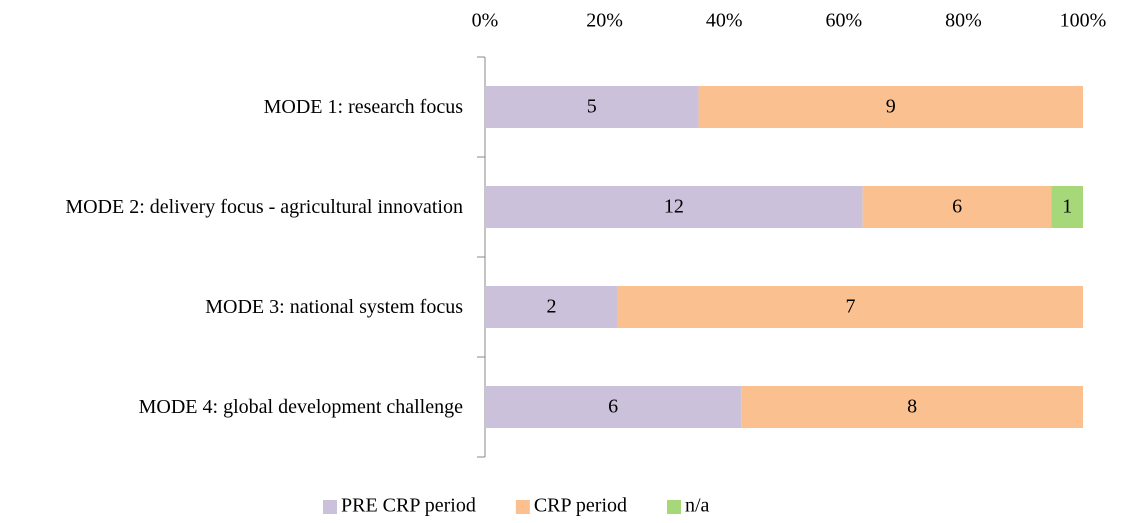  I want to click on data-label: 9, so click(891, 107).